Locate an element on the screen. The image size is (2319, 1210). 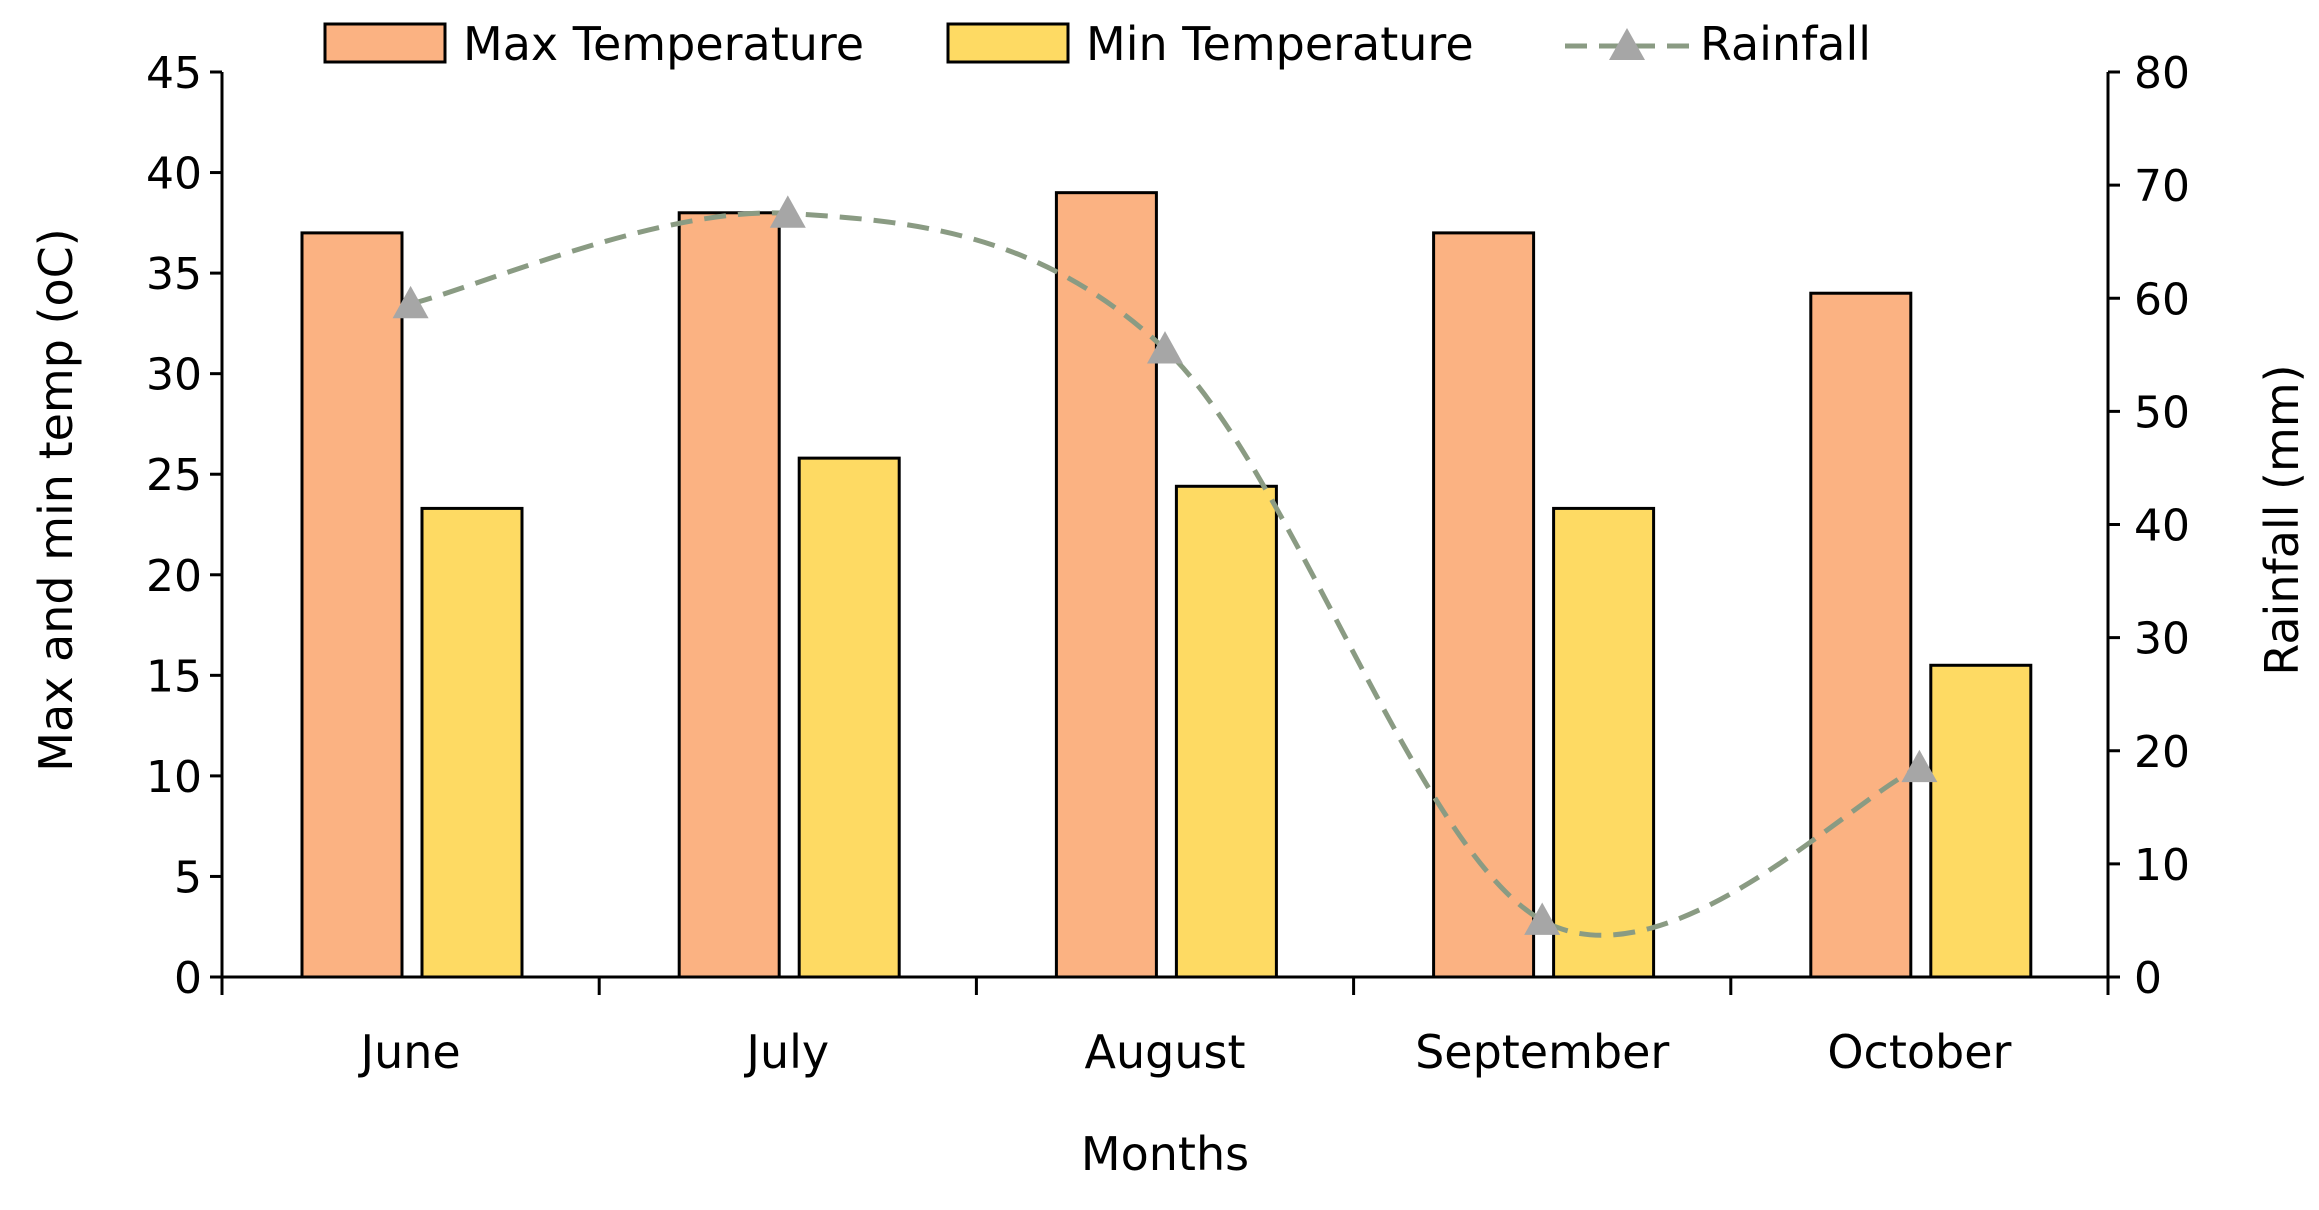
bar-max-temperature-july is located at coordinates (729, 595).